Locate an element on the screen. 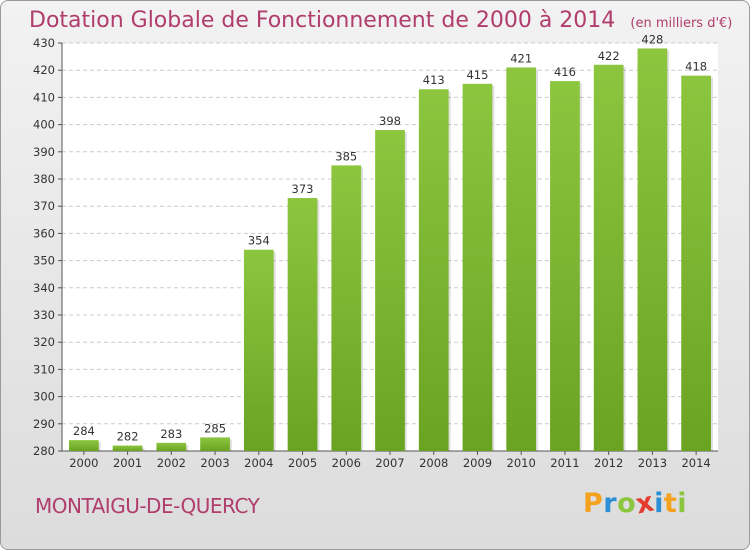 Image resolution: width=750 pixels, height=550 pixels. bar-value-label: 428 is located at coordinates (652, 39).